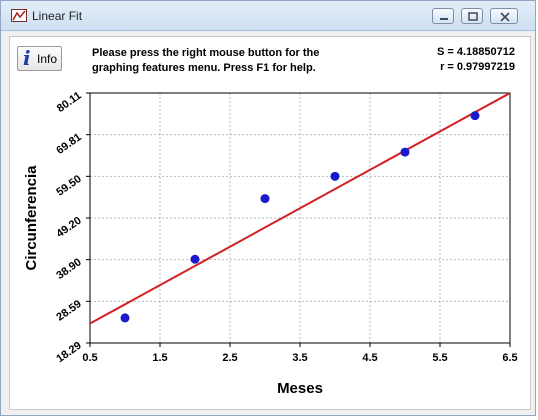  I want to click on y-tick-label: 80.11, so click(69, 102).